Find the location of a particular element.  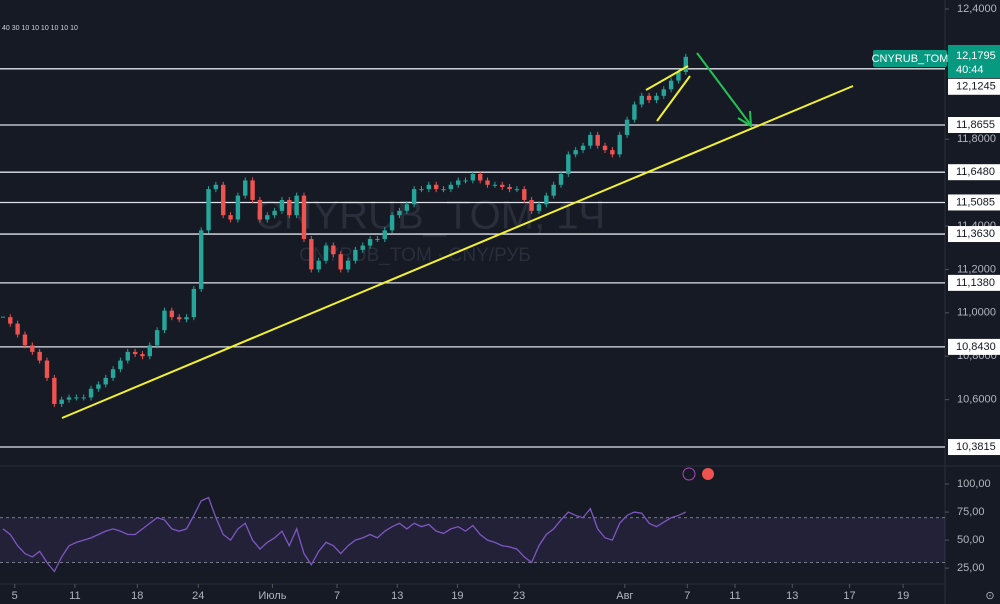

x-tick-label: 17 is located at coordinates (849, 596).